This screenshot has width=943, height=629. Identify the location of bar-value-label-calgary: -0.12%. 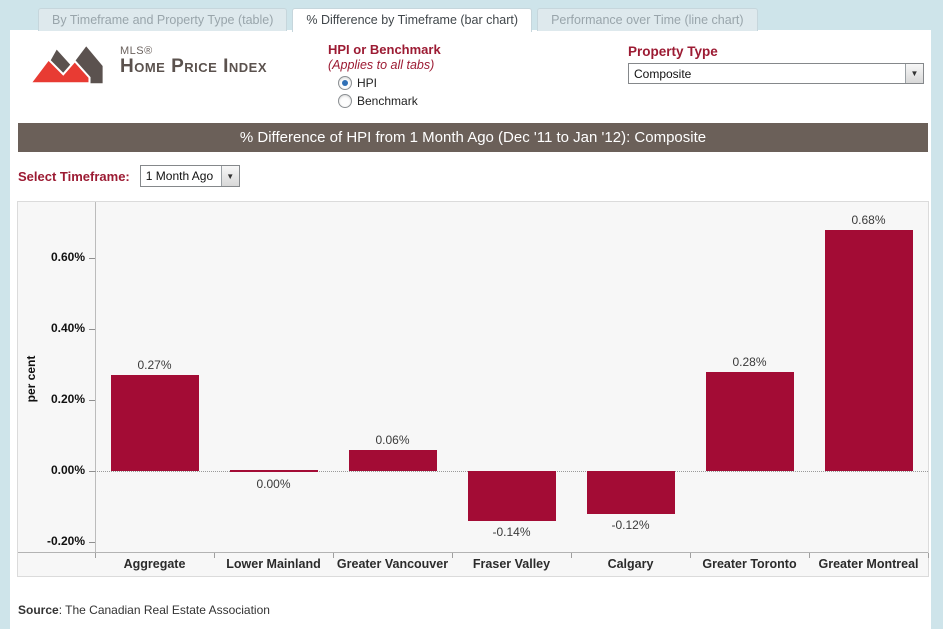
(630, 524).